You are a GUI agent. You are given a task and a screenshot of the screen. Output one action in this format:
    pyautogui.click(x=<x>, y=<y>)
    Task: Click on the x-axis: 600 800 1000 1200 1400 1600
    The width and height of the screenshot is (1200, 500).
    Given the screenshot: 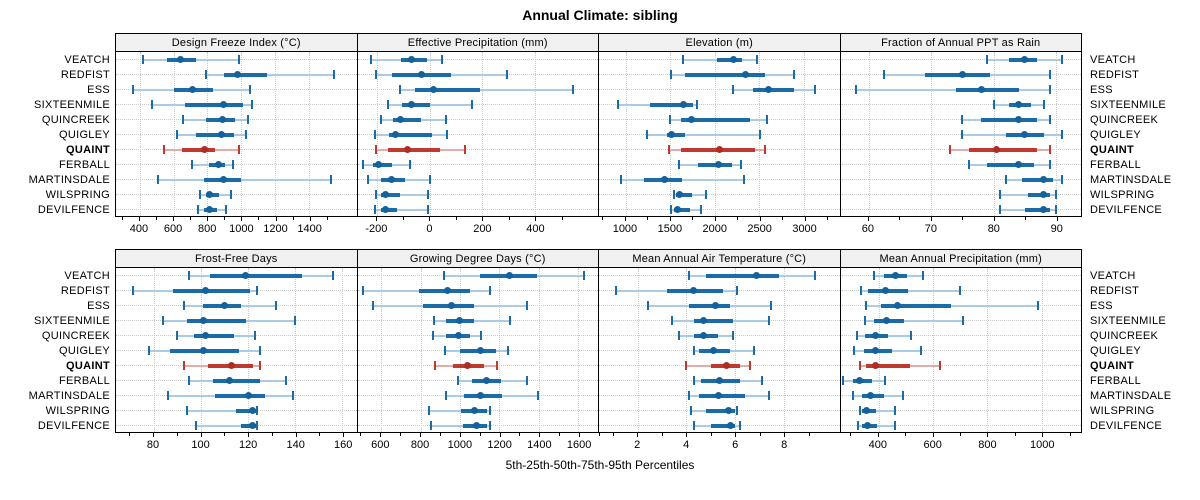 What is the action you would take?
    pyautogui.click(x=478, y=445)
    